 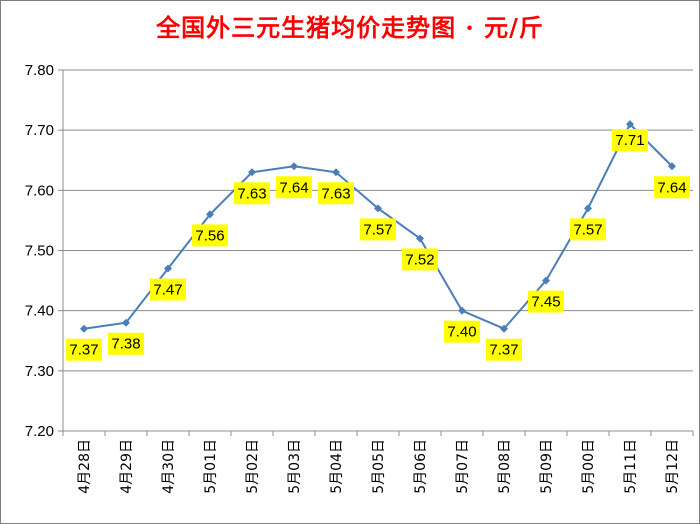 I want to click on data-label: 7.47, so click(x=168, y=289).